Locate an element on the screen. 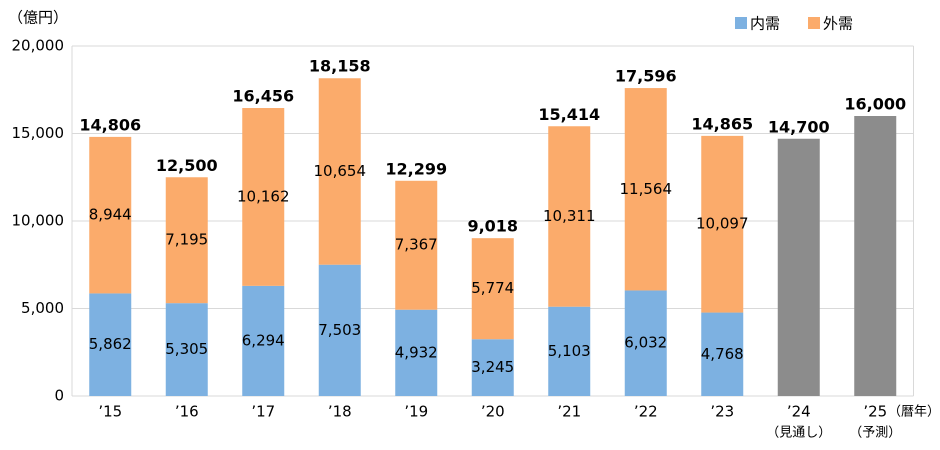 The height and width of the screenshot is (450, 940). legend-label: 内需 is located at coordinates (765, 24).